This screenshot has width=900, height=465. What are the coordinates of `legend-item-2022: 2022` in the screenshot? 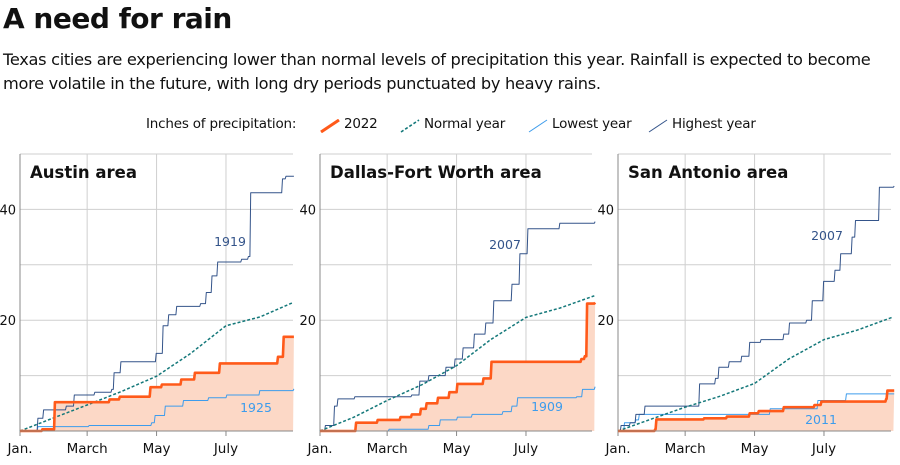 It's located at (361, 124).